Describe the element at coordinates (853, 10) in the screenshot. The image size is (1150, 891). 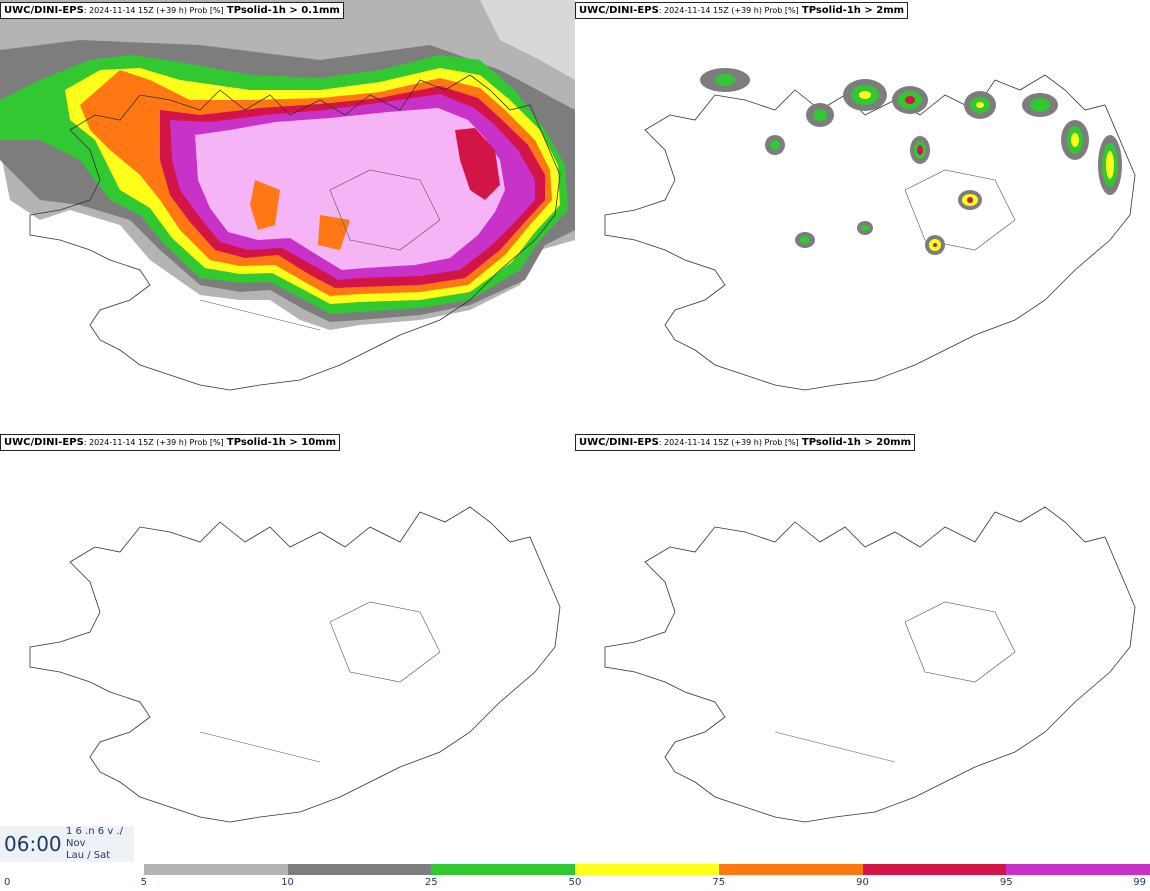
I see `field-name: TPsolid-1h > 2mm` at that location.